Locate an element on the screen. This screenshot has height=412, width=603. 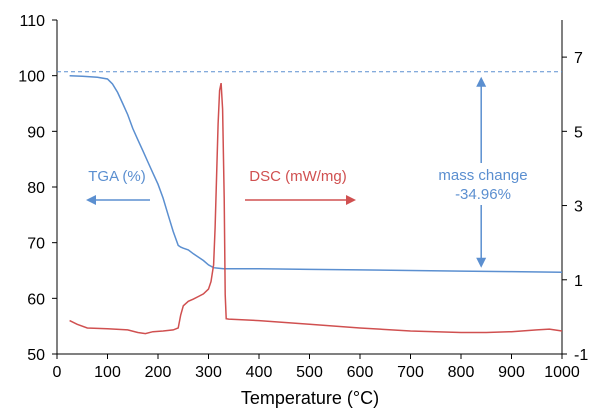
y-left-tick-label: 70 is located at coordinates (36, 244).